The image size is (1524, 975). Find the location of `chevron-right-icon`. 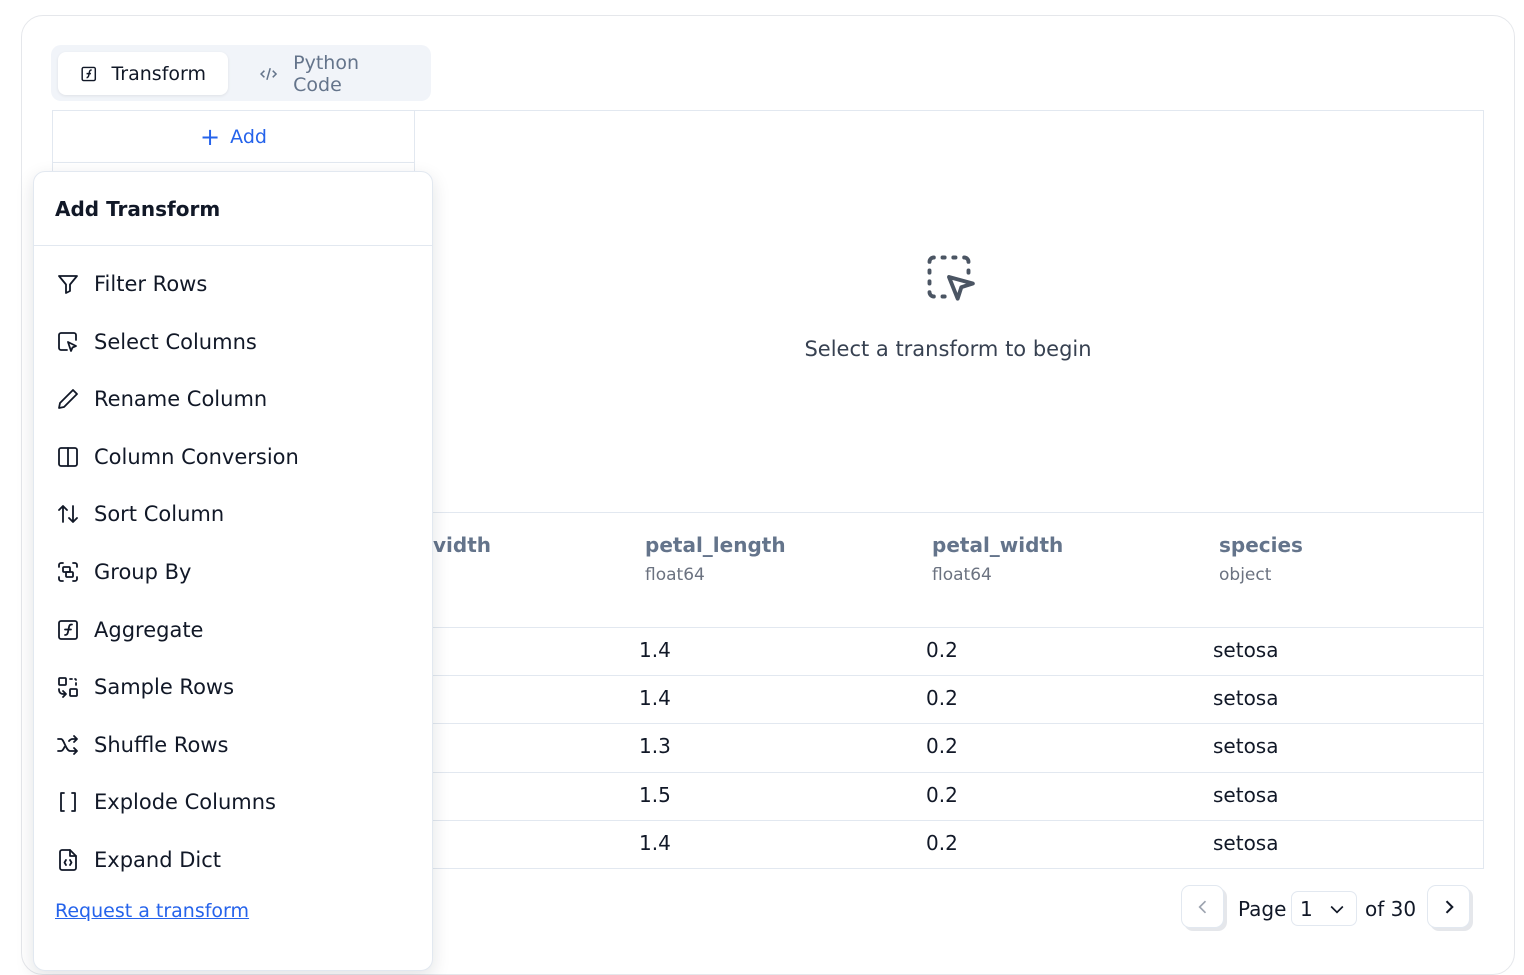

chevron-right-icon is located at coordinates (1449, 906).